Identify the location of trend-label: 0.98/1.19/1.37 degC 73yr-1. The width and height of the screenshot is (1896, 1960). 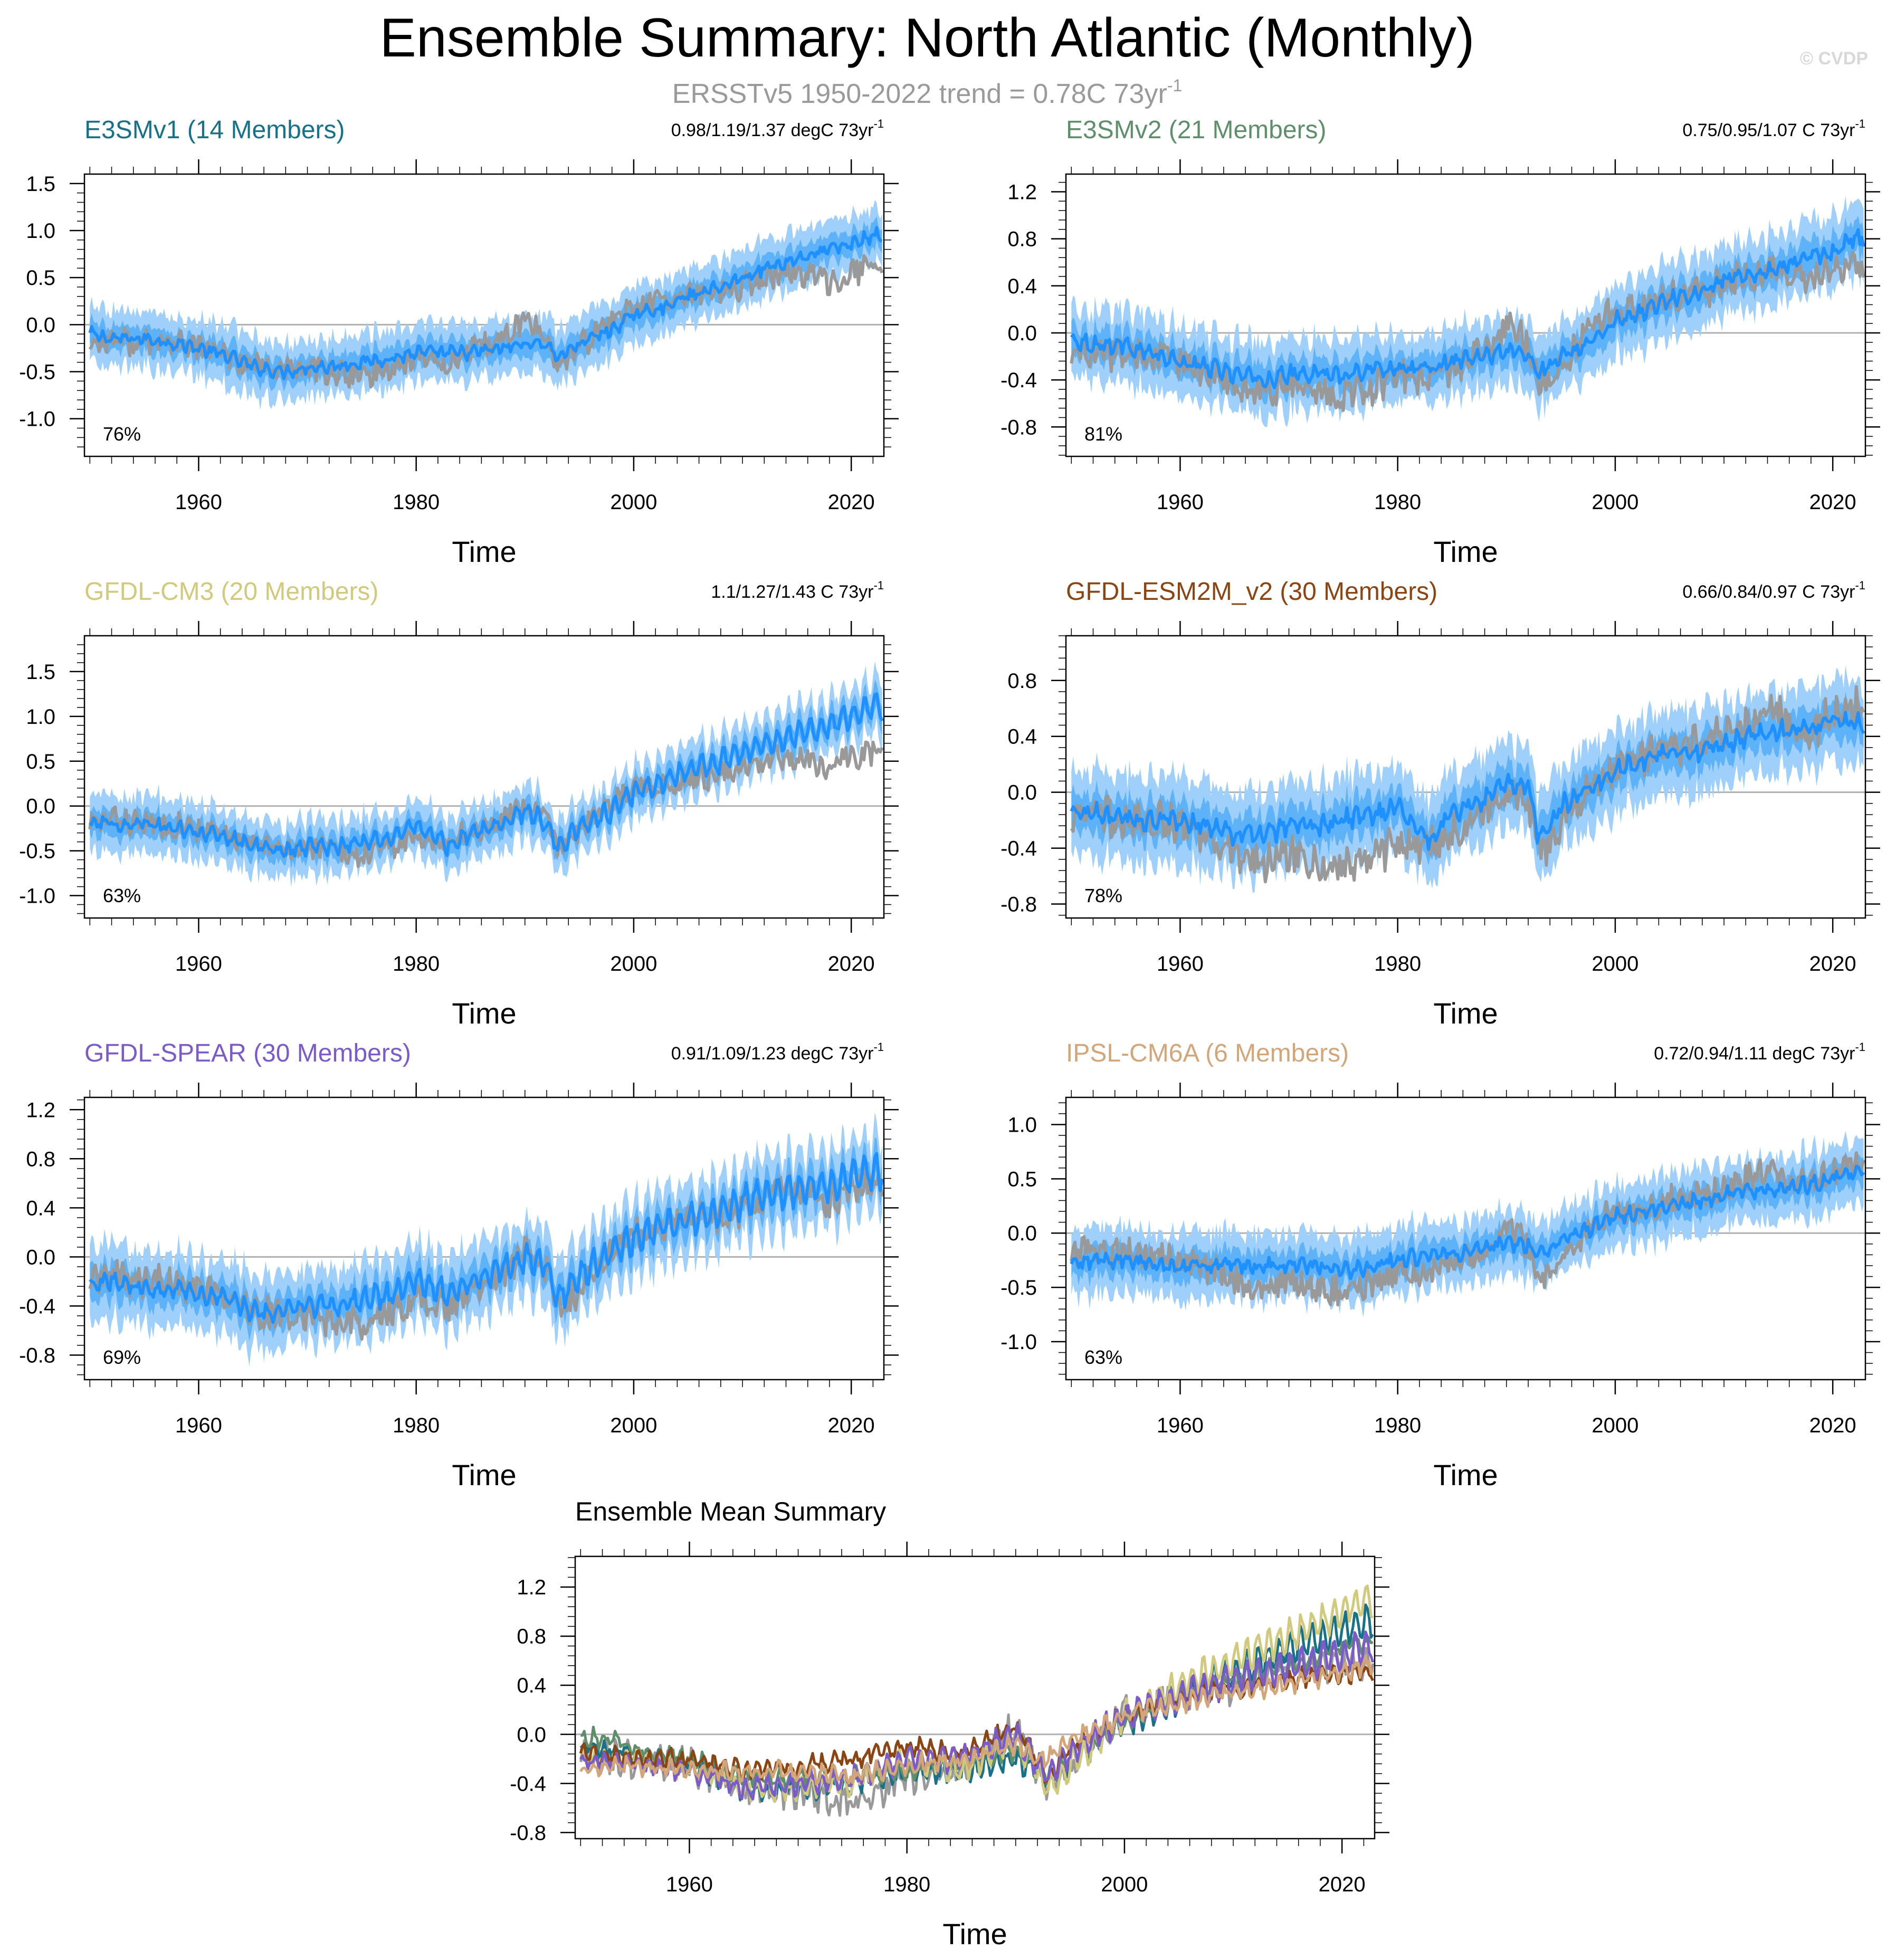
(777, 128).